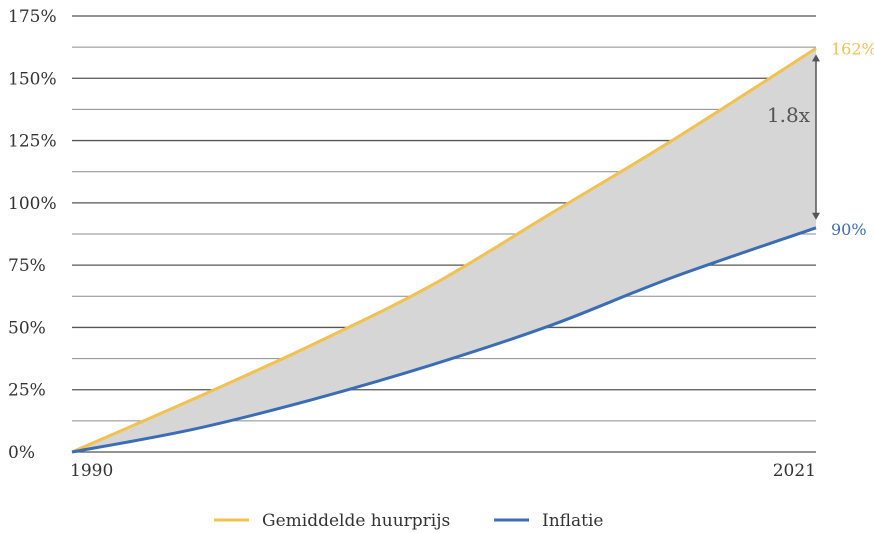 This screenshot has width=874, height=533. I want to click on y-tick-label: 75%, so click(27, 266).